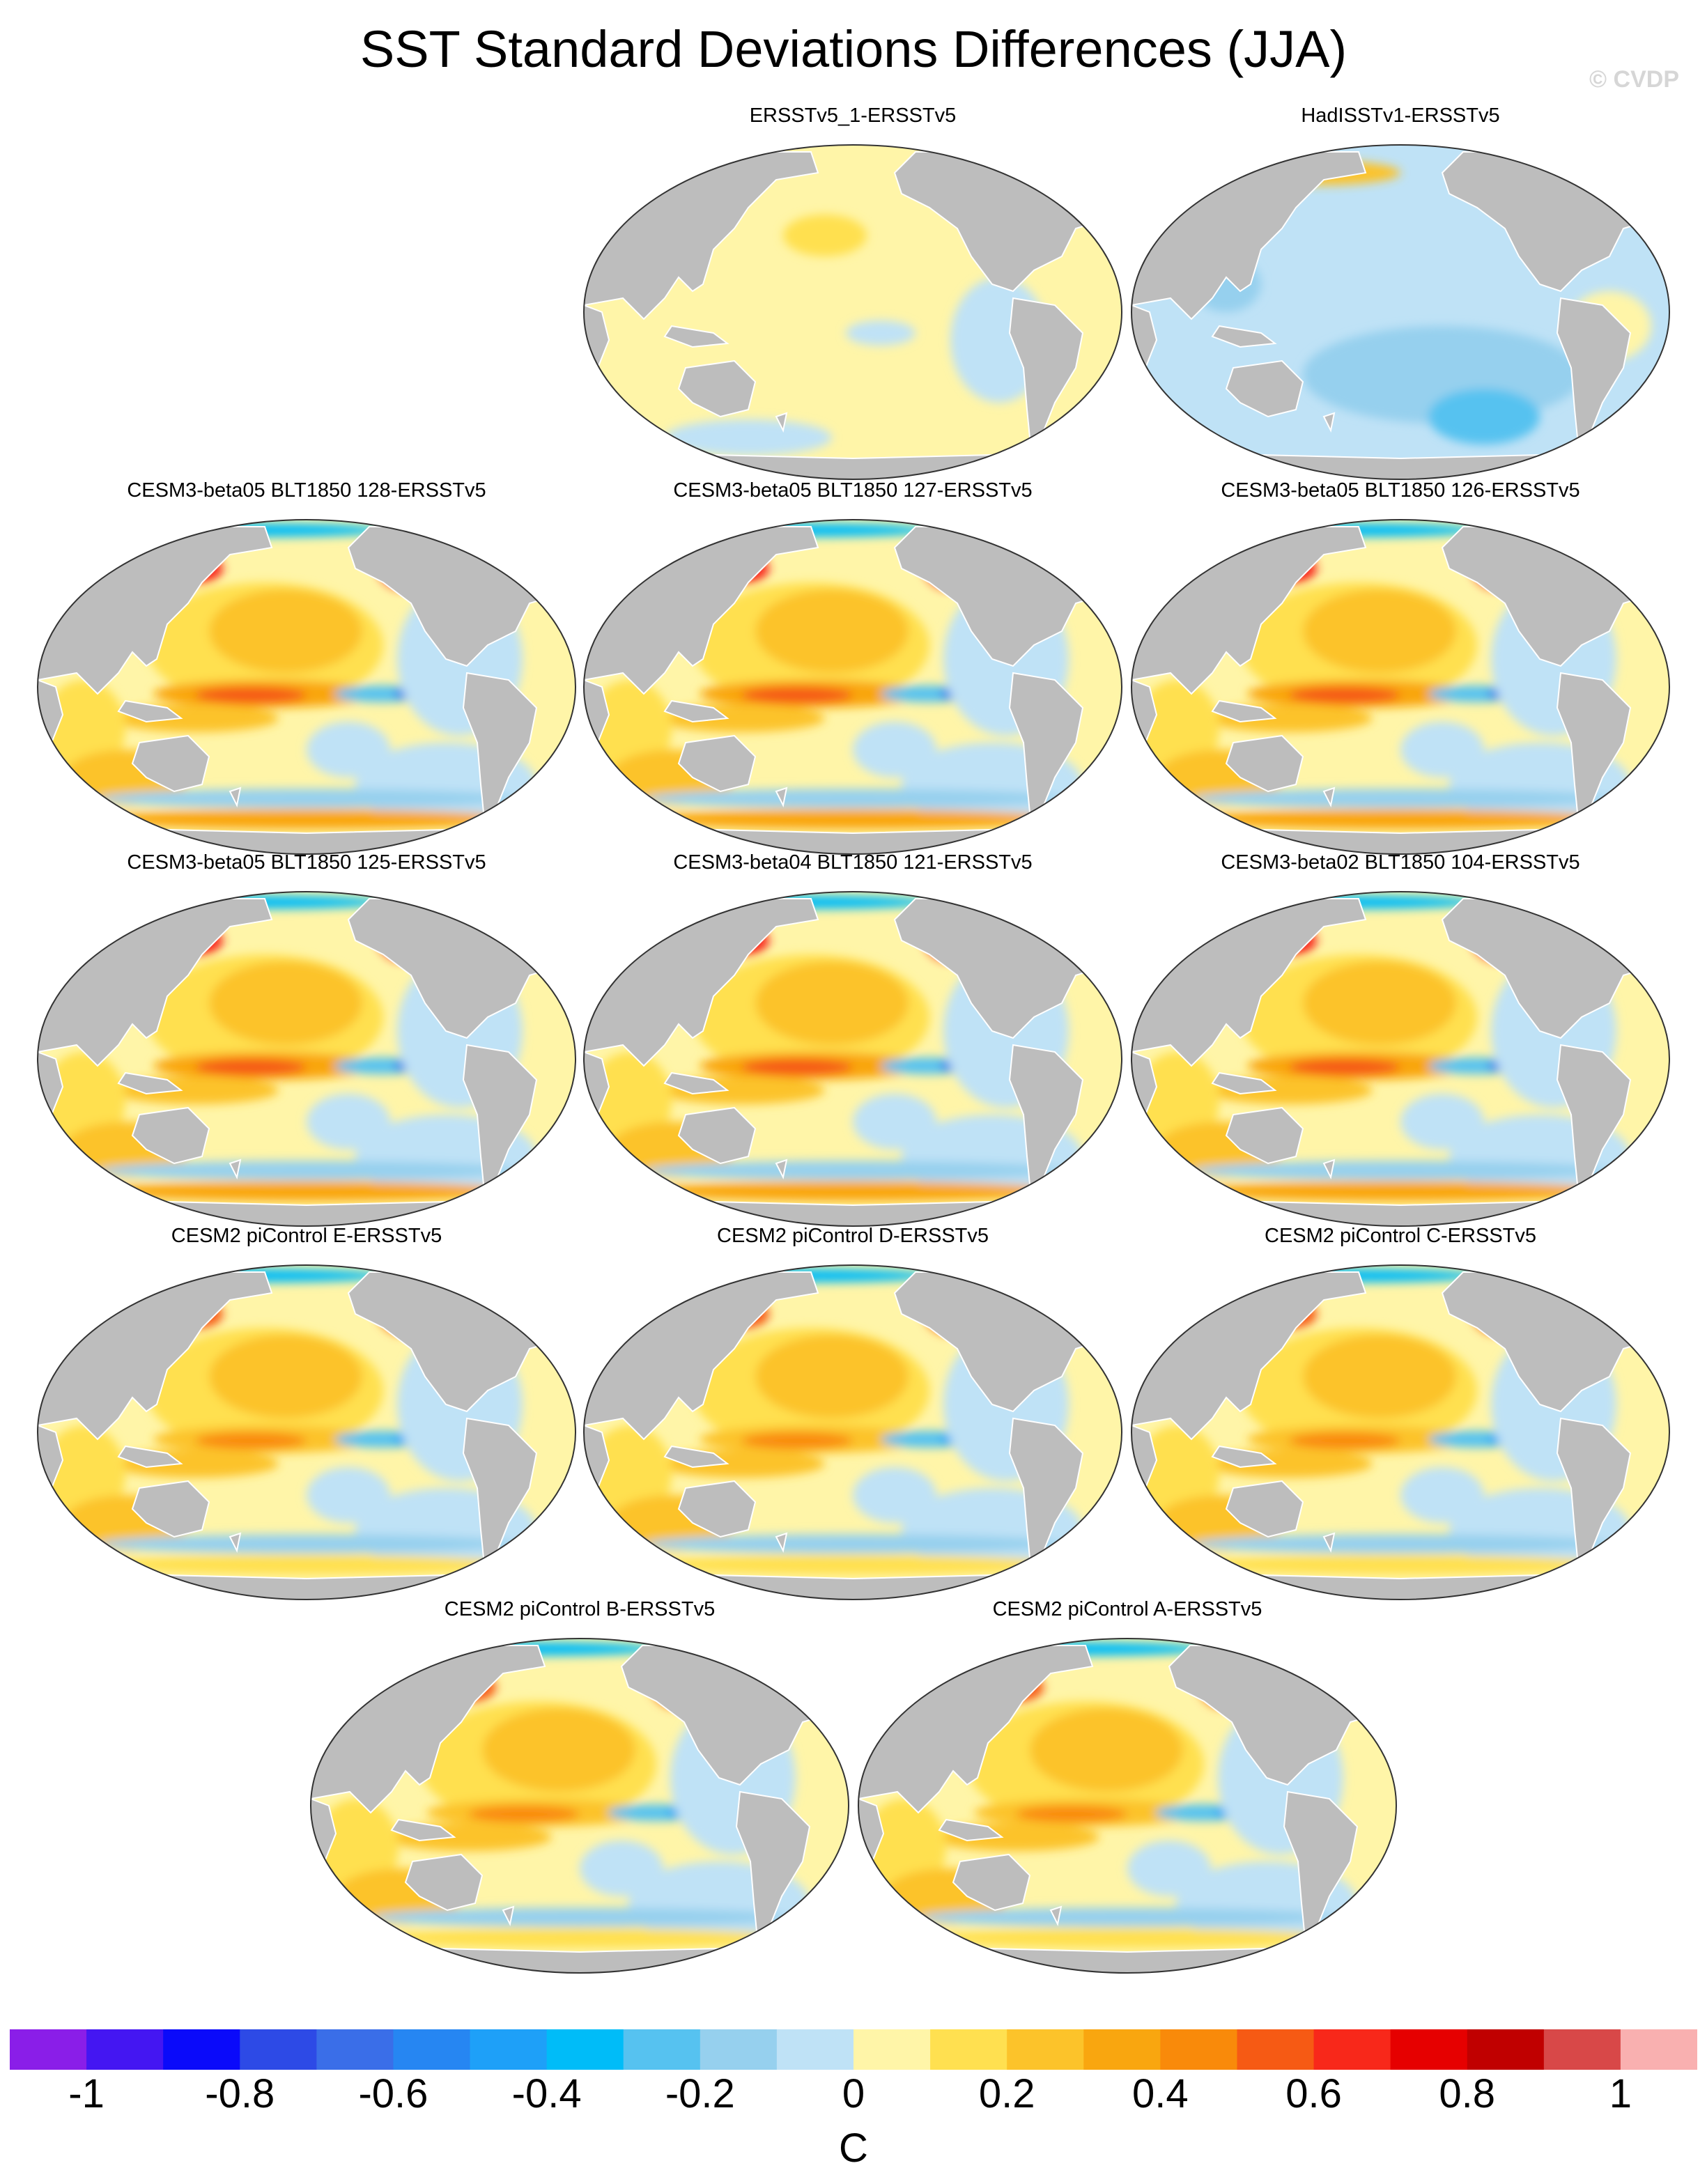  Describe the element at coordinates (306, 1236) in the screenshot. I see `panel-title: CESM2 piControl E-ERSSTv5` at that location.